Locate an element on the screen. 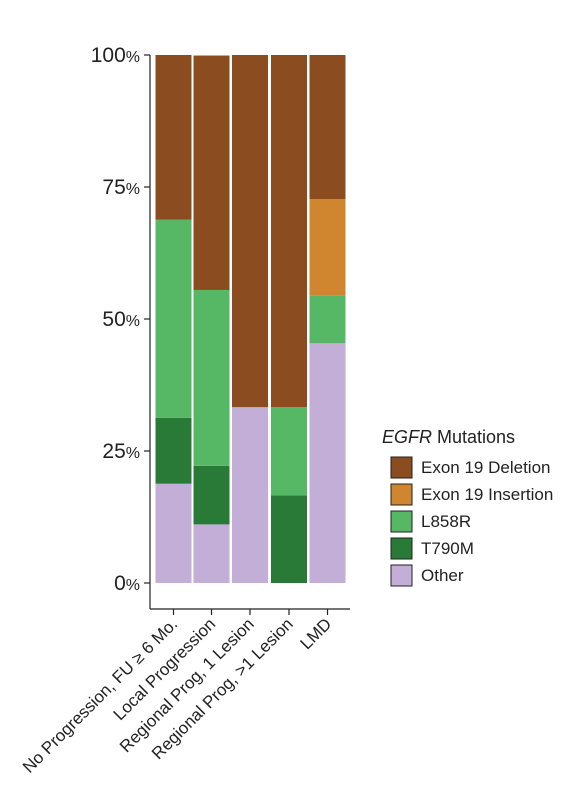  legend-label-other: Other is located at coordinates (442, 575).